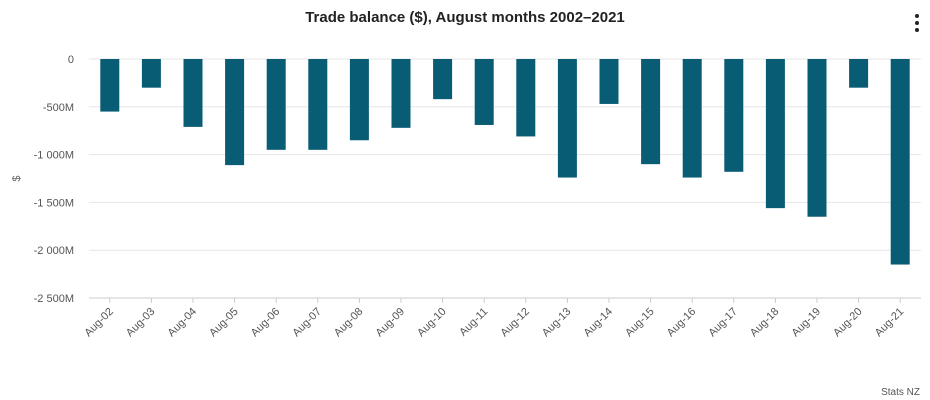  I want to click on x-tick-label: Aug-10, so click(432, 323).